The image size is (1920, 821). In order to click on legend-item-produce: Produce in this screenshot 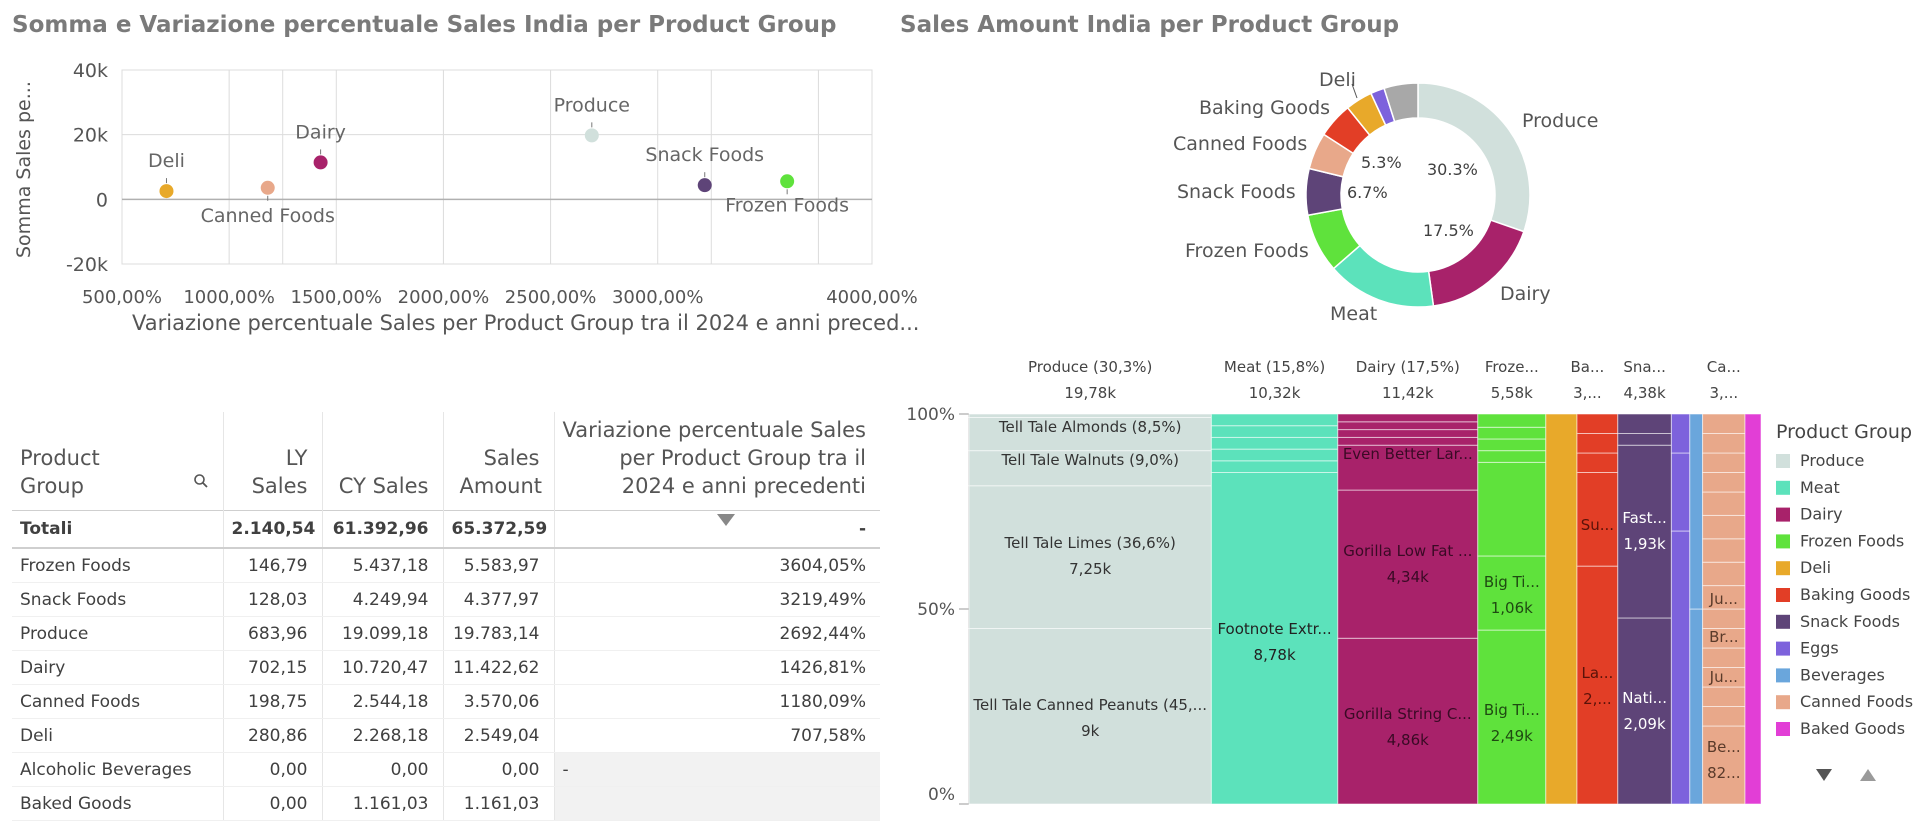, I will do `click(1832, 460)`.